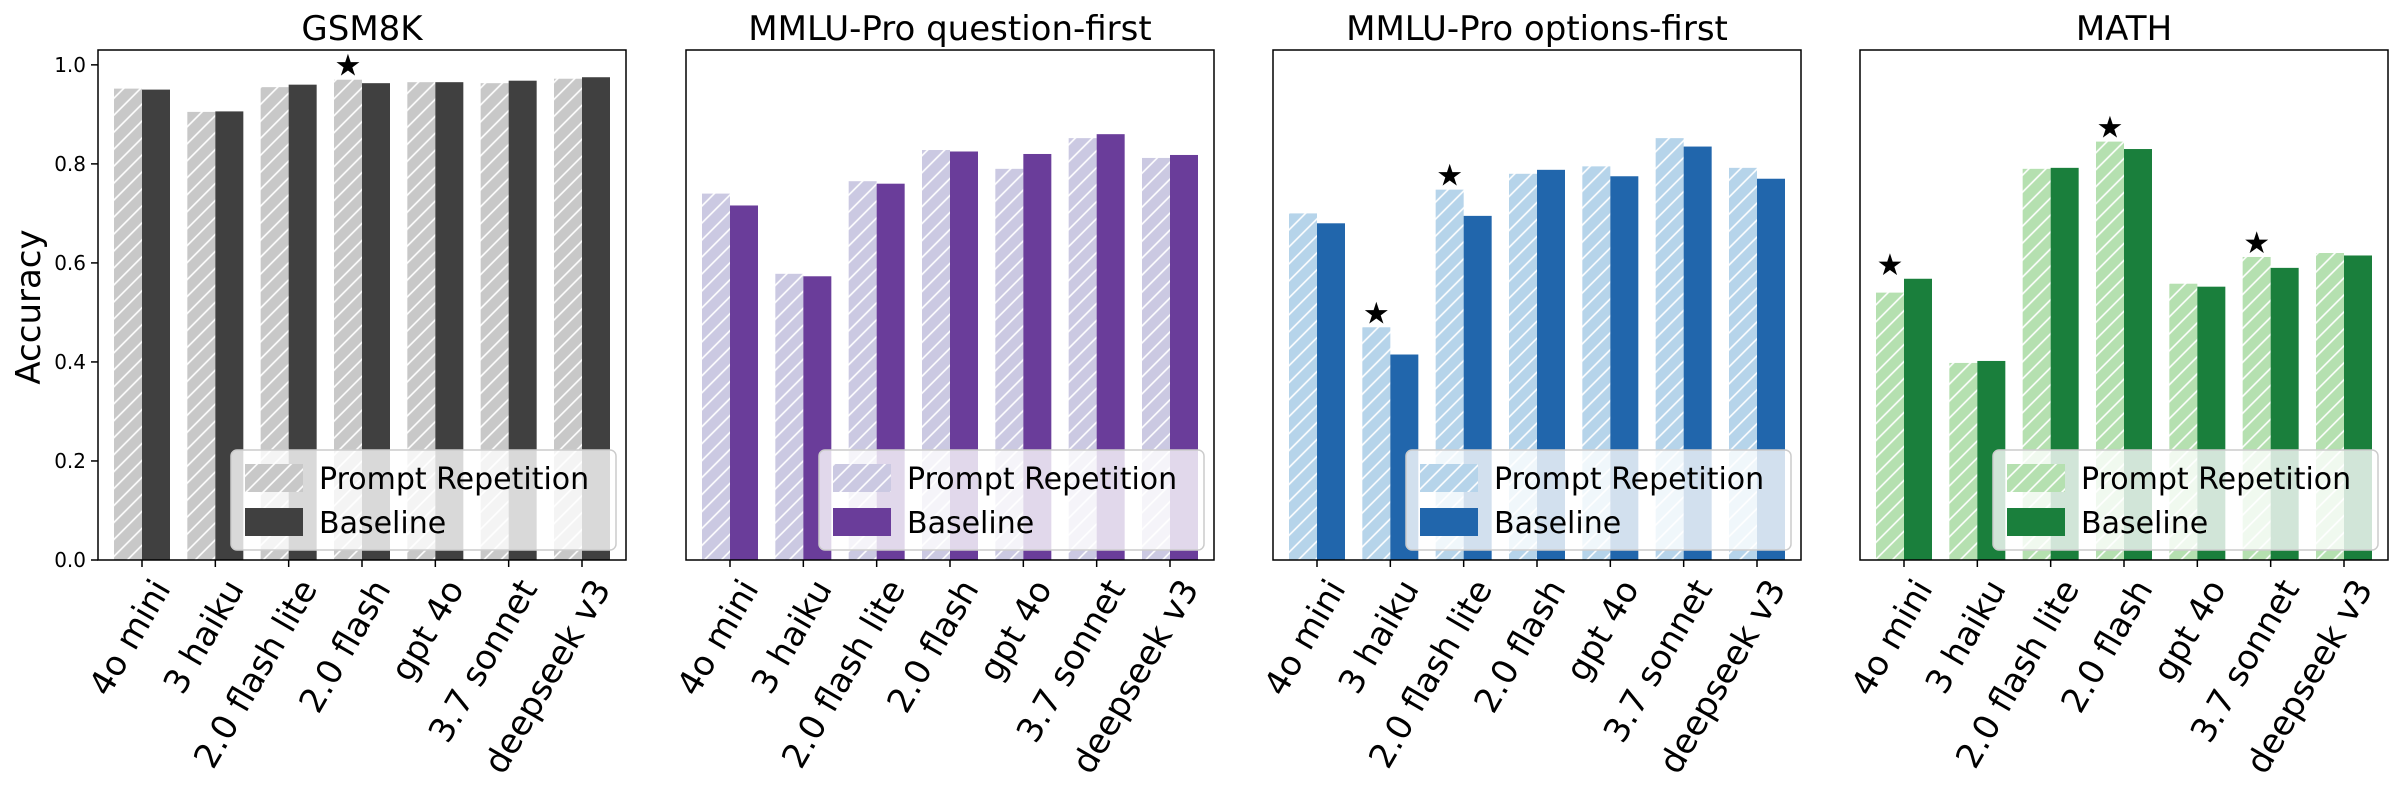  I want to click on panel-title: MMLU-Pro options-first, so click(1537, 29).